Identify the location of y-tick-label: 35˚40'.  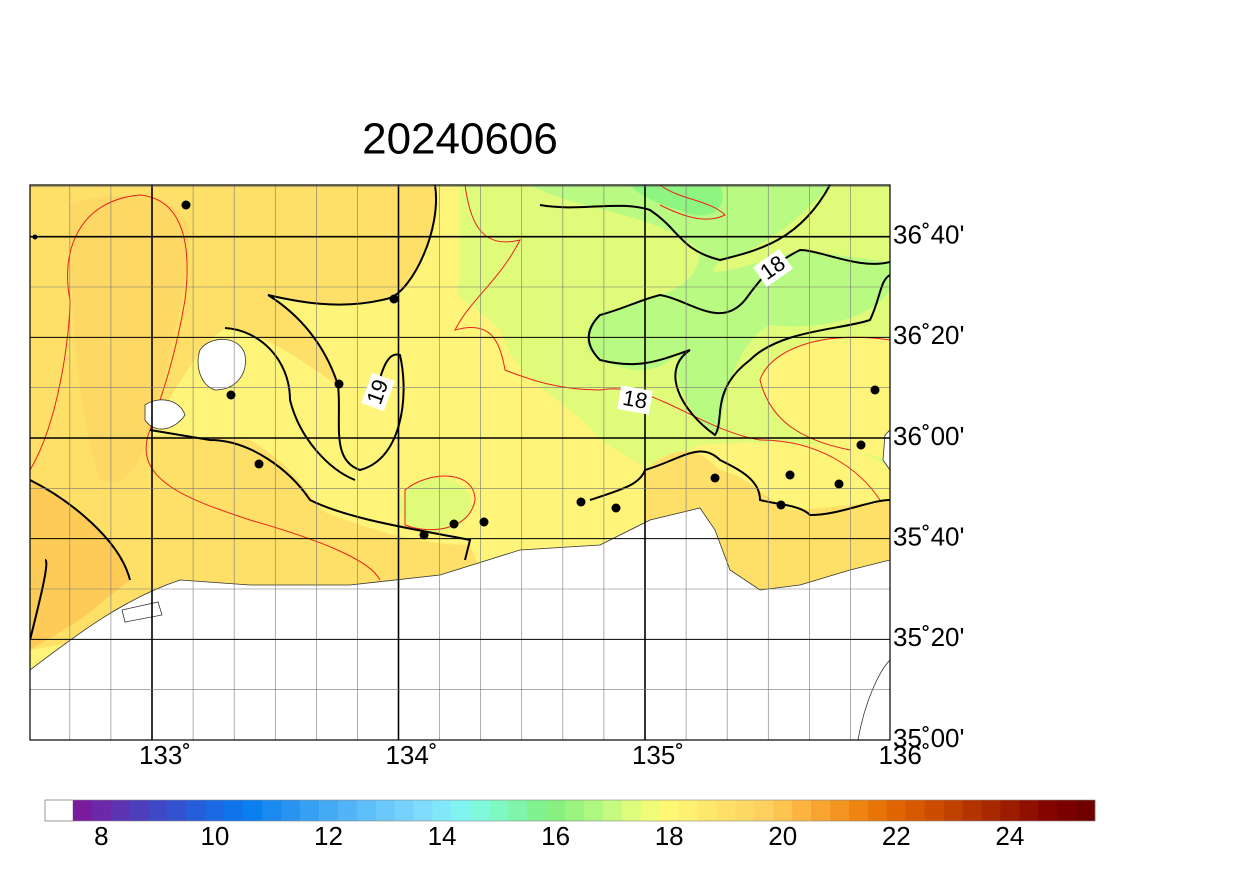
(928, 537).